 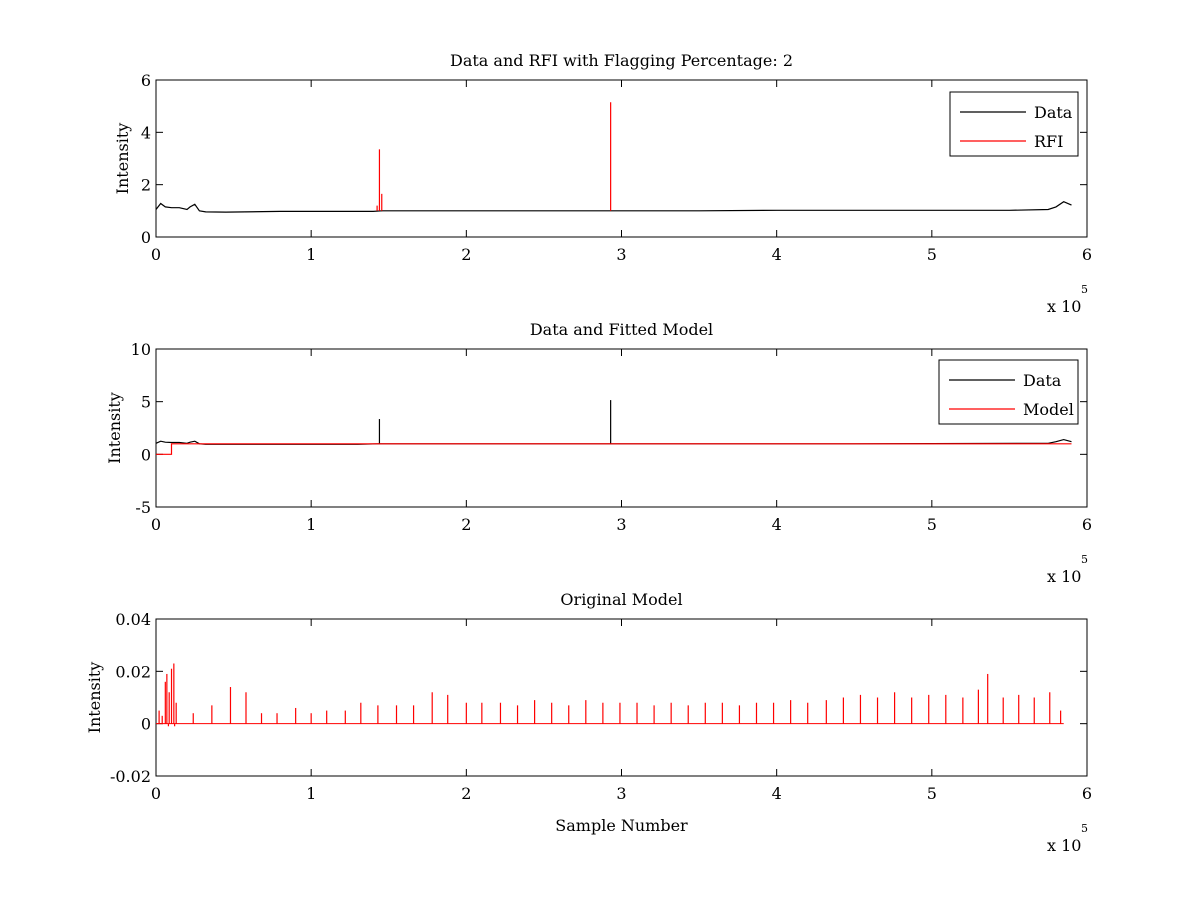 What do you see at coordinates (133, 671) in the screenshot?
I see `y-tick-label: 0.02` at bounding box center [133, 671].